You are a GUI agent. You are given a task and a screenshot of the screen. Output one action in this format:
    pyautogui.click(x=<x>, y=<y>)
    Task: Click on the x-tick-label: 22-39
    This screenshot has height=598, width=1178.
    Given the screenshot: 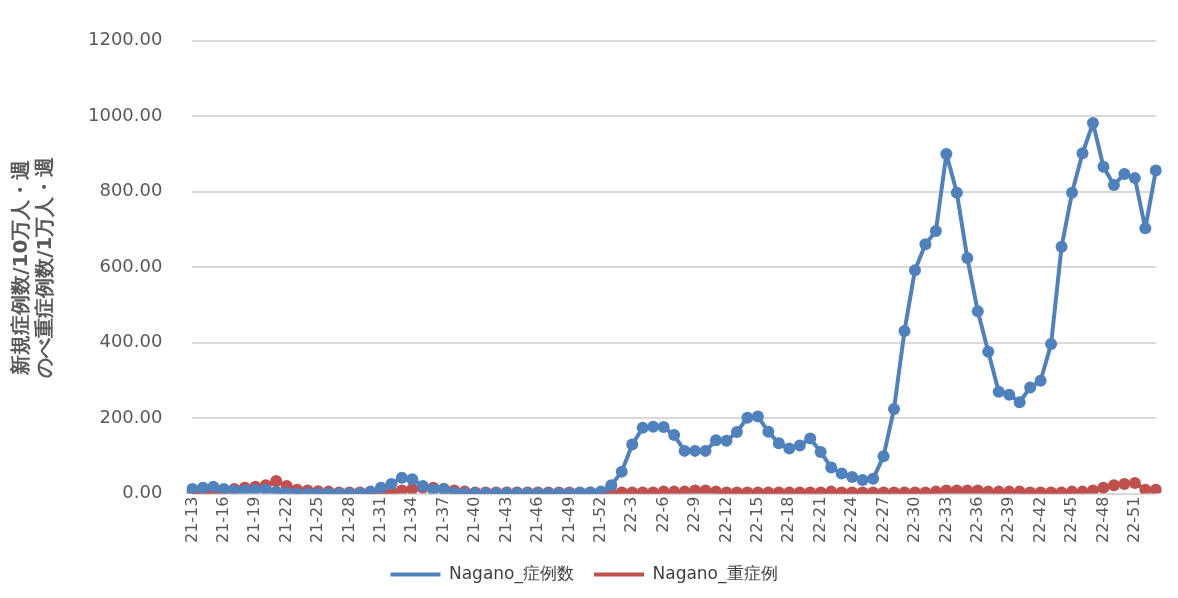 What is the action you would take?
    pyautogui.click(x=1008, y=520)
    